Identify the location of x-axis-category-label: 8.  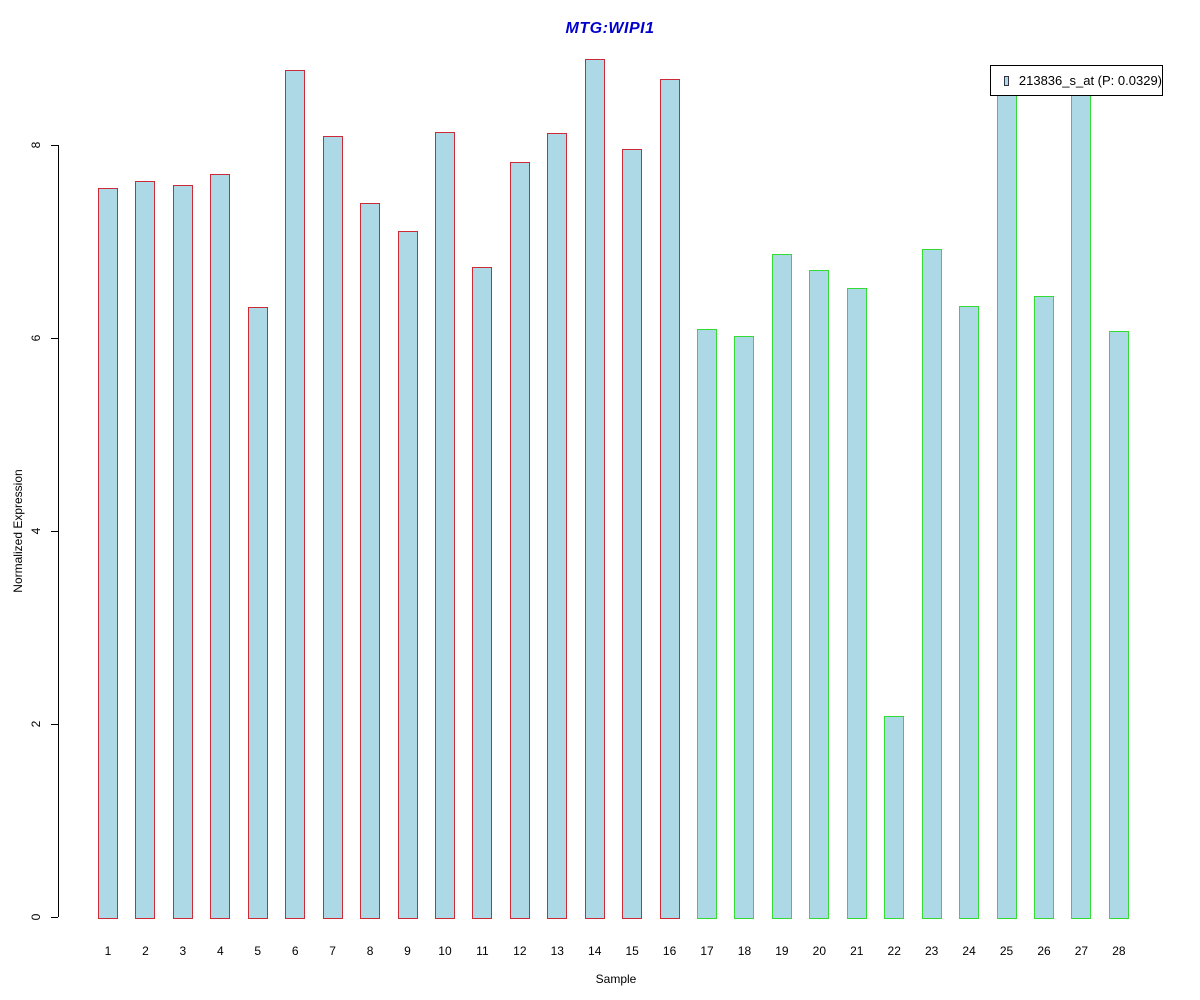
(370, 951).